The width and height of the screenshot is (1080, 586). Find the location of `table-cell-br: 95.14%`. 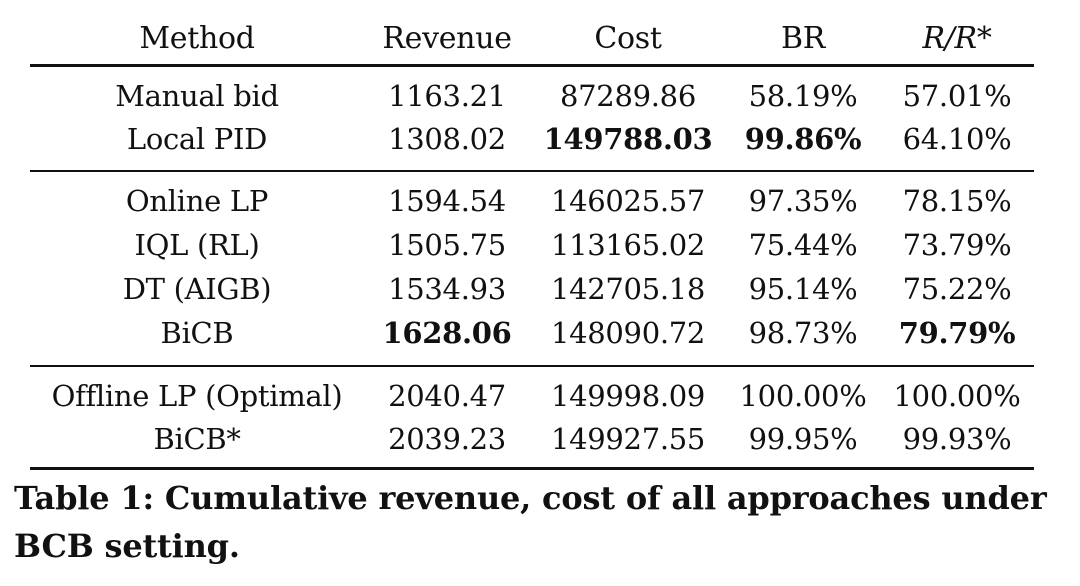

table-cell-br: 95.14% is located at coordinates (803, 289).